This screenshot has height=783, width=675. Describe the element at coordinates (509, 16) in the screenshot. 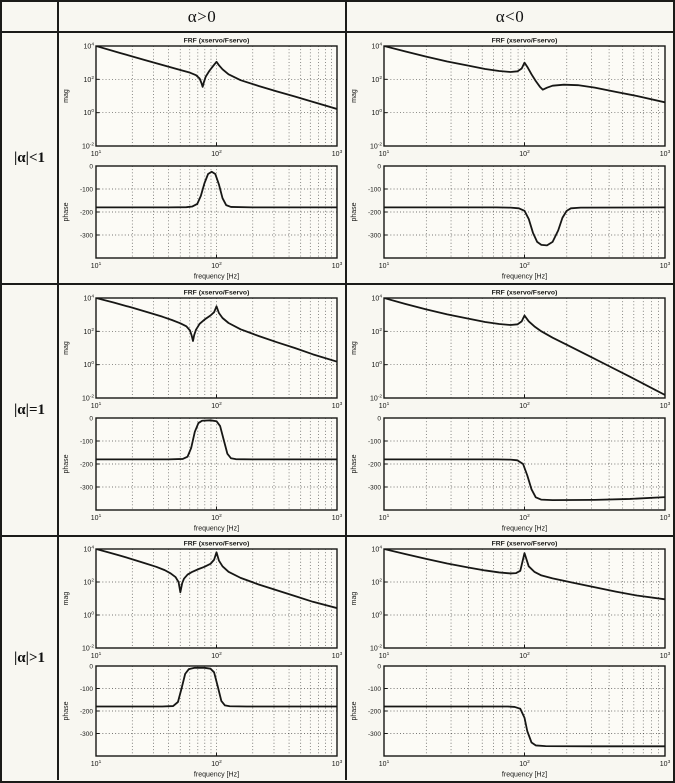

I see `col-header-alpha-negative: α<0` at that location.